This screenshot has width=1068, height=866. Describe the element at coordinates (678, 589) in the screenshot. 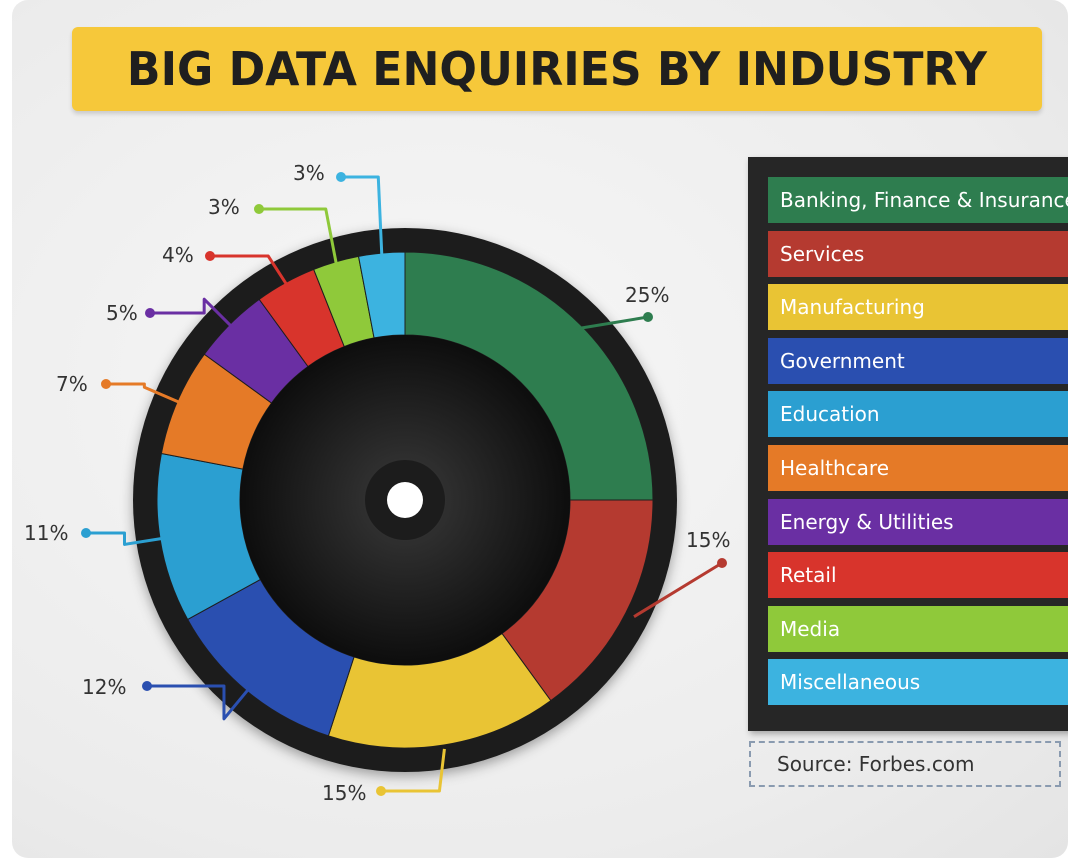

I see `leader-line-services` at that location.